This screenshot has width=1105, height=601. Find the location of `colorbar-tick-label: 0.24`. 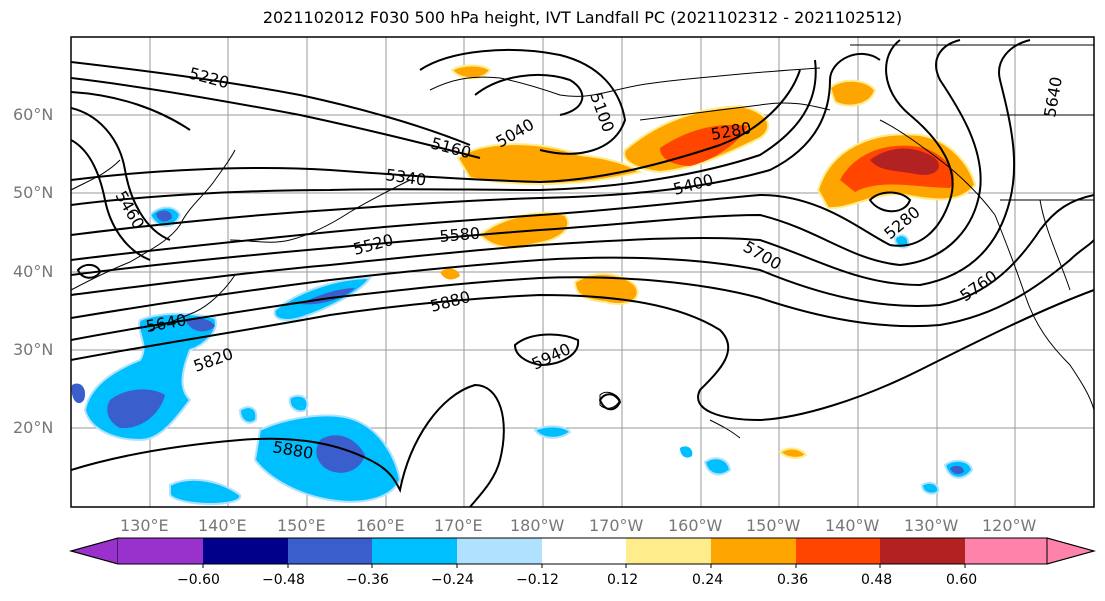

colorbar-tick-label: 0.24 is located at coordinates (708, 580).